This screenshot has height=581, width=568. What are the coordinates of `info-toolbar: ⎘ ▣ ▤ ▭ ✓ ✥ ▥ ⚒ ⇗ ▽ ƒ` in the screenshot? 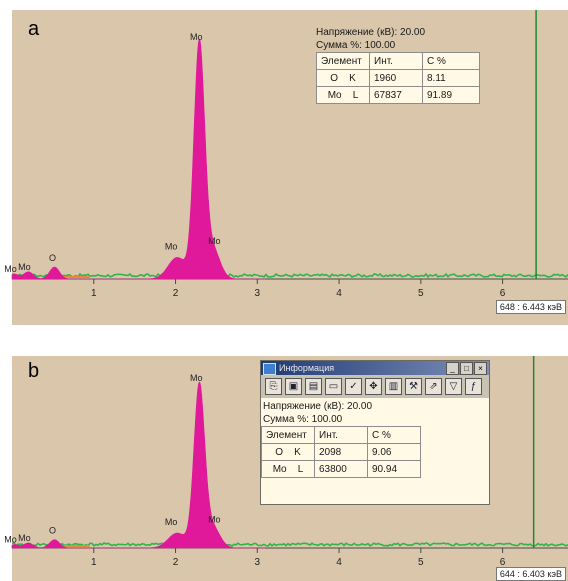 It's located at (375, 386).